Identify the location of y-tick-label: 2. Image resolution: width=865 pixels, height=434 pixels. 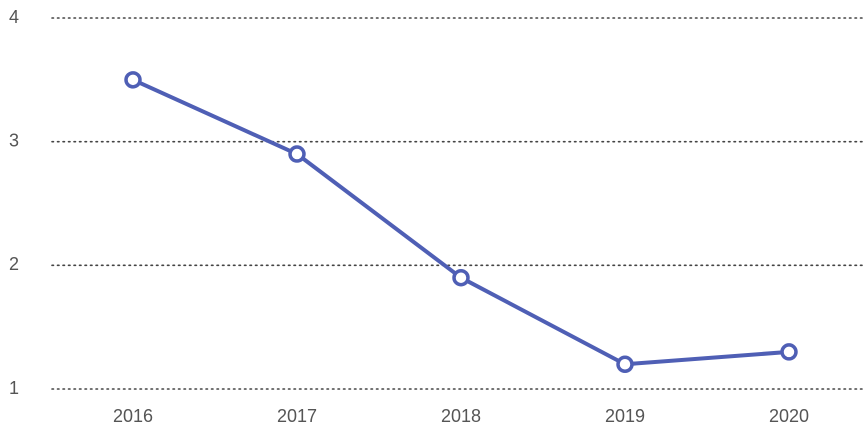
(14, 264).